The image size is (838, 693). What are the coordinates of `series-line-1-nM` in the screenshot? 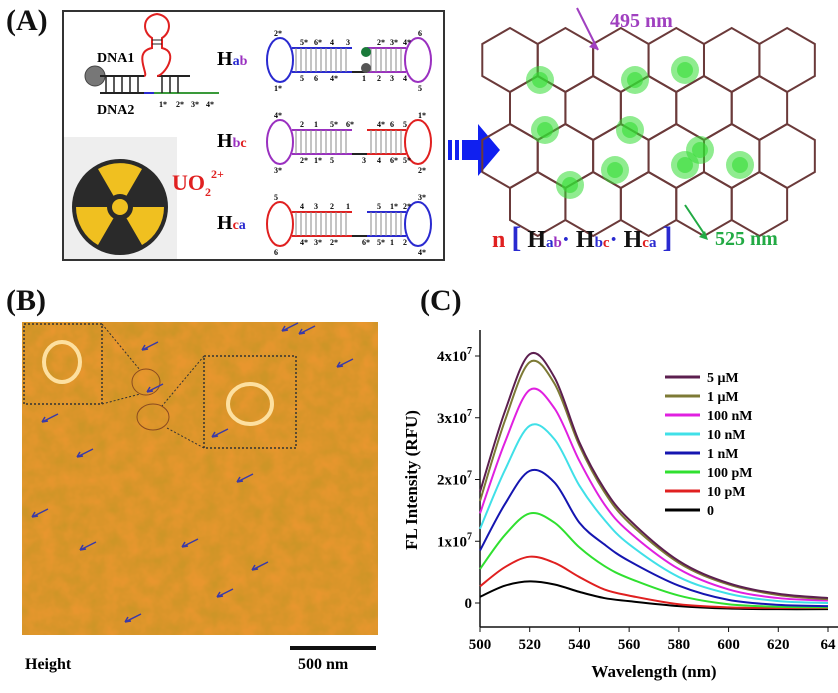 It's located at (654, 538).